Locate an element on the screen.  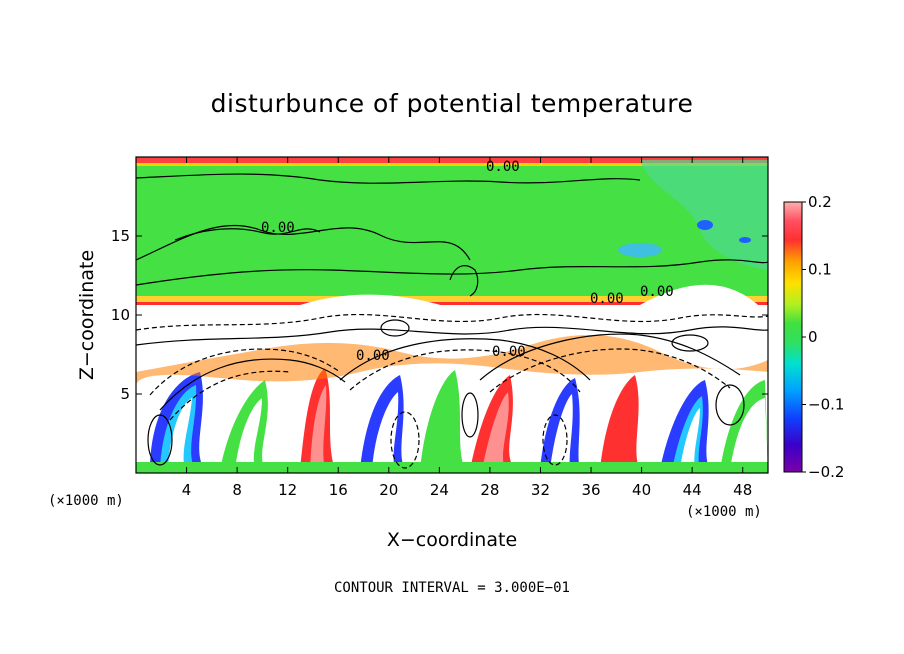
x-tick-label: 24 is located at coordinates (439, 490).